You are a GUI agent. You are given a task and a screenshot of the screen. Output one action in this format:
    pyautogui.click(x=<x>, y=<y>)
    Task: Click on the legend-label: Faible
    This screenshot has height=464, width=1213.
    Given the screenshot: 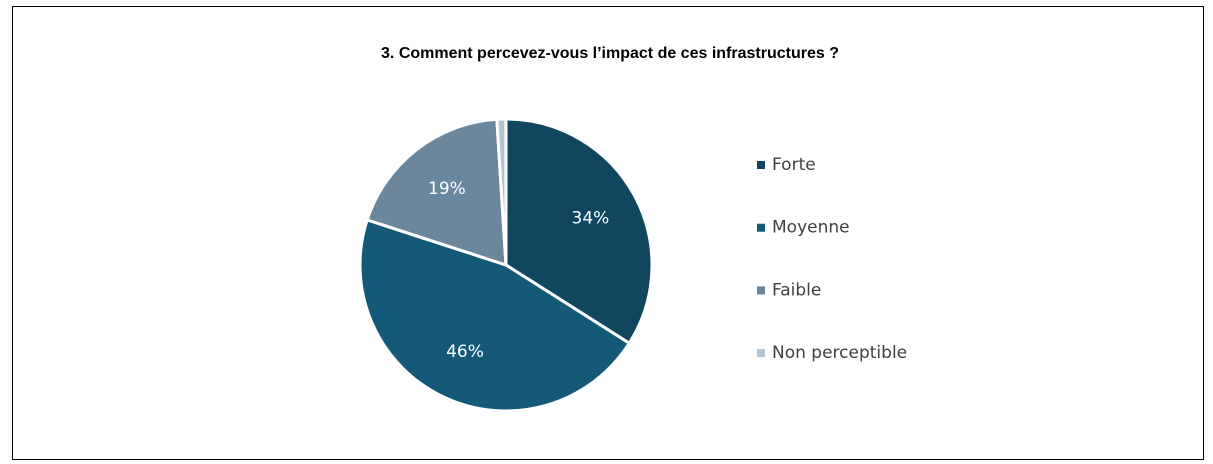 What is the action you would take?
    pyautogui.click(x=796, y=290)
    